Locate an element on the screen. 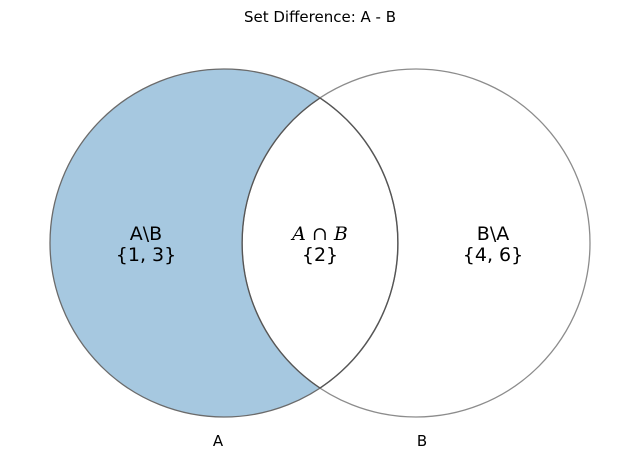 Image resolution: width=640 pixels, height=467 pixels. set-b-inner-arc is located at coordinates (281, 243).